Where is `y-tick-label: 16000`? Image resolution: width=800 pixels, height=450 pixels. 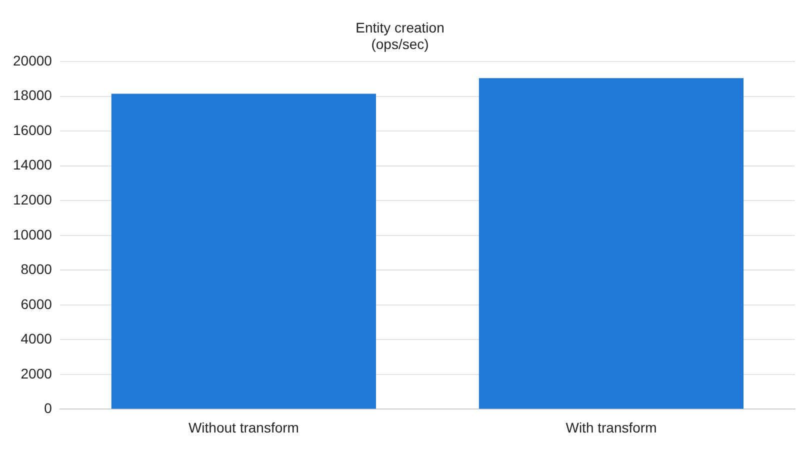 y-tick-label: 16000 is located at coordinates (32, 130).